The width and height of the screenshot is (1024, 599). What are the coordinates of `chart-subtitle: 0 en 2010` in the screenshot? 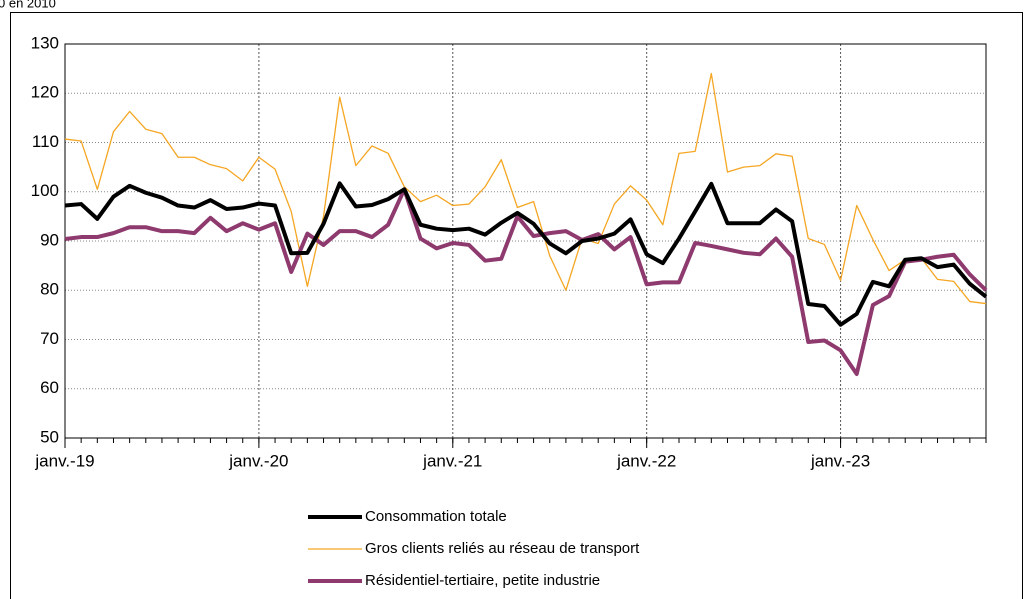 It's located at (28, 5).